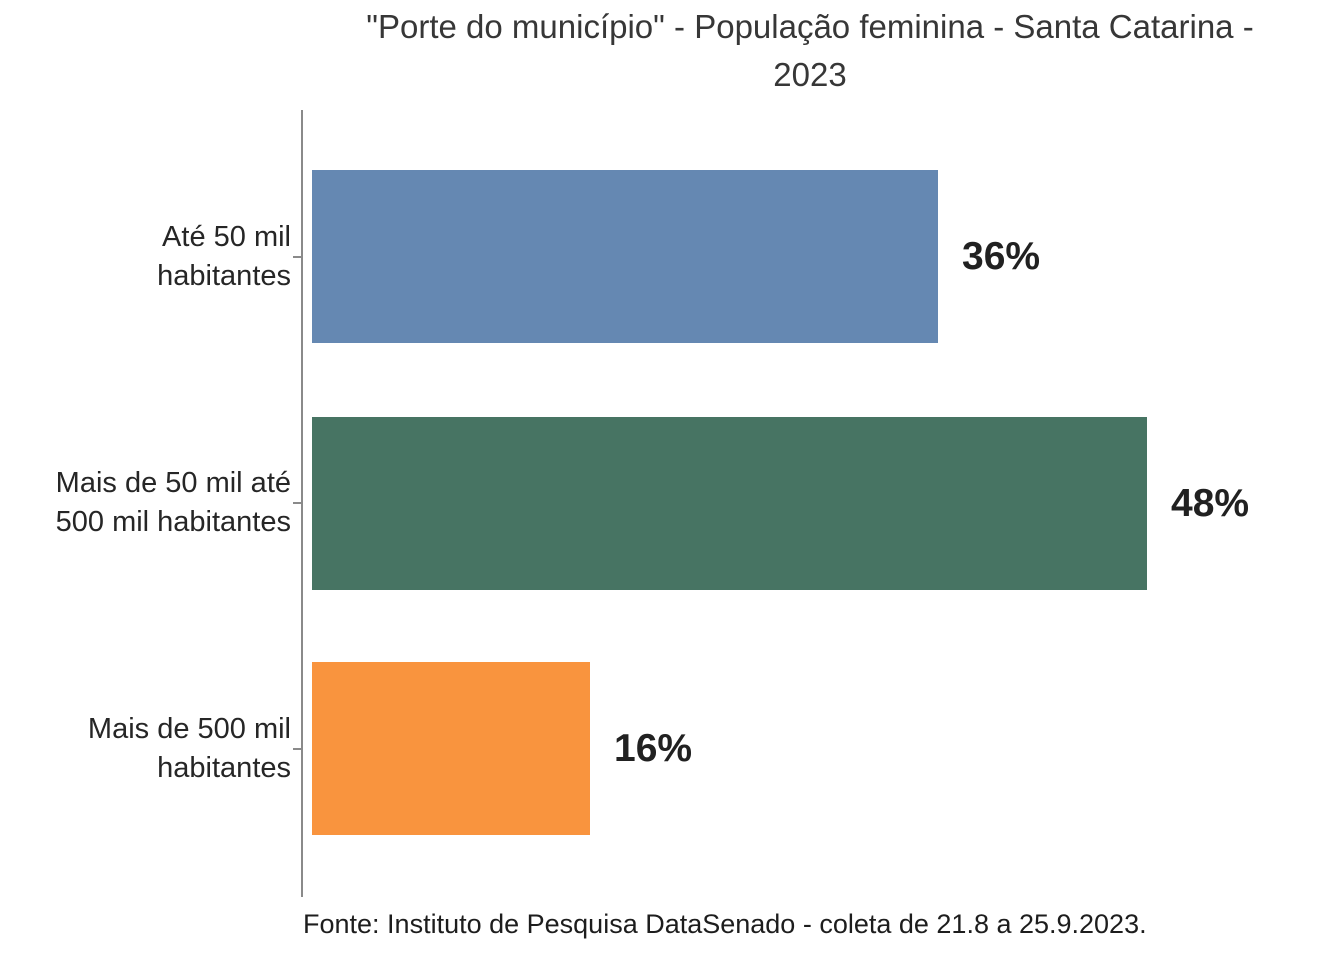 This screenshot has width=1344, height=960. What do you see at coordinates (625, 256) in the screenshot?
I see `bar-ate-50-mil` at bounding box center [625, 256].